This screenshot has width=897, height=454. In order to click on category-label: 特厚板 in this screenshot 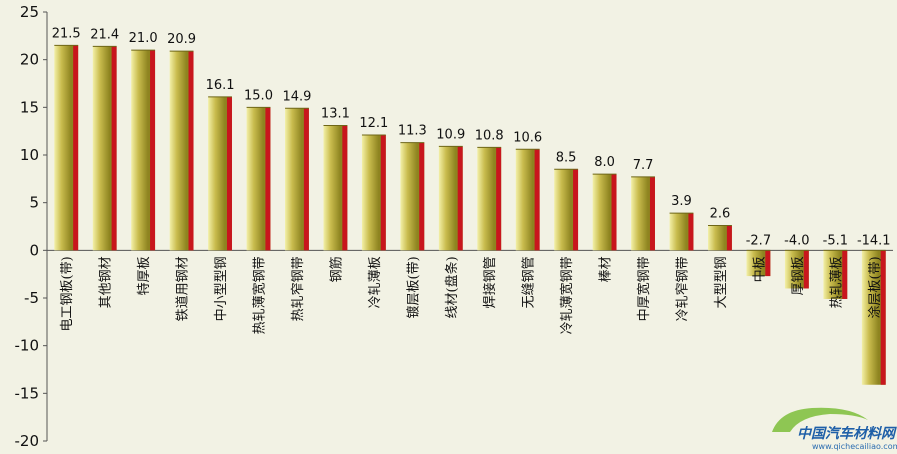, I will do `click(144, 275)`.